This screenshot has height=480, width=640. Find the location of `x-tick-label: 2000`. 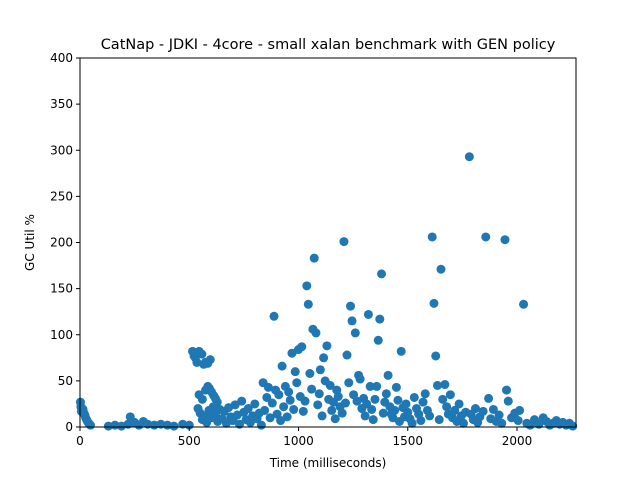

x-tick-label: 2000 is located at coordinates (517, 441).